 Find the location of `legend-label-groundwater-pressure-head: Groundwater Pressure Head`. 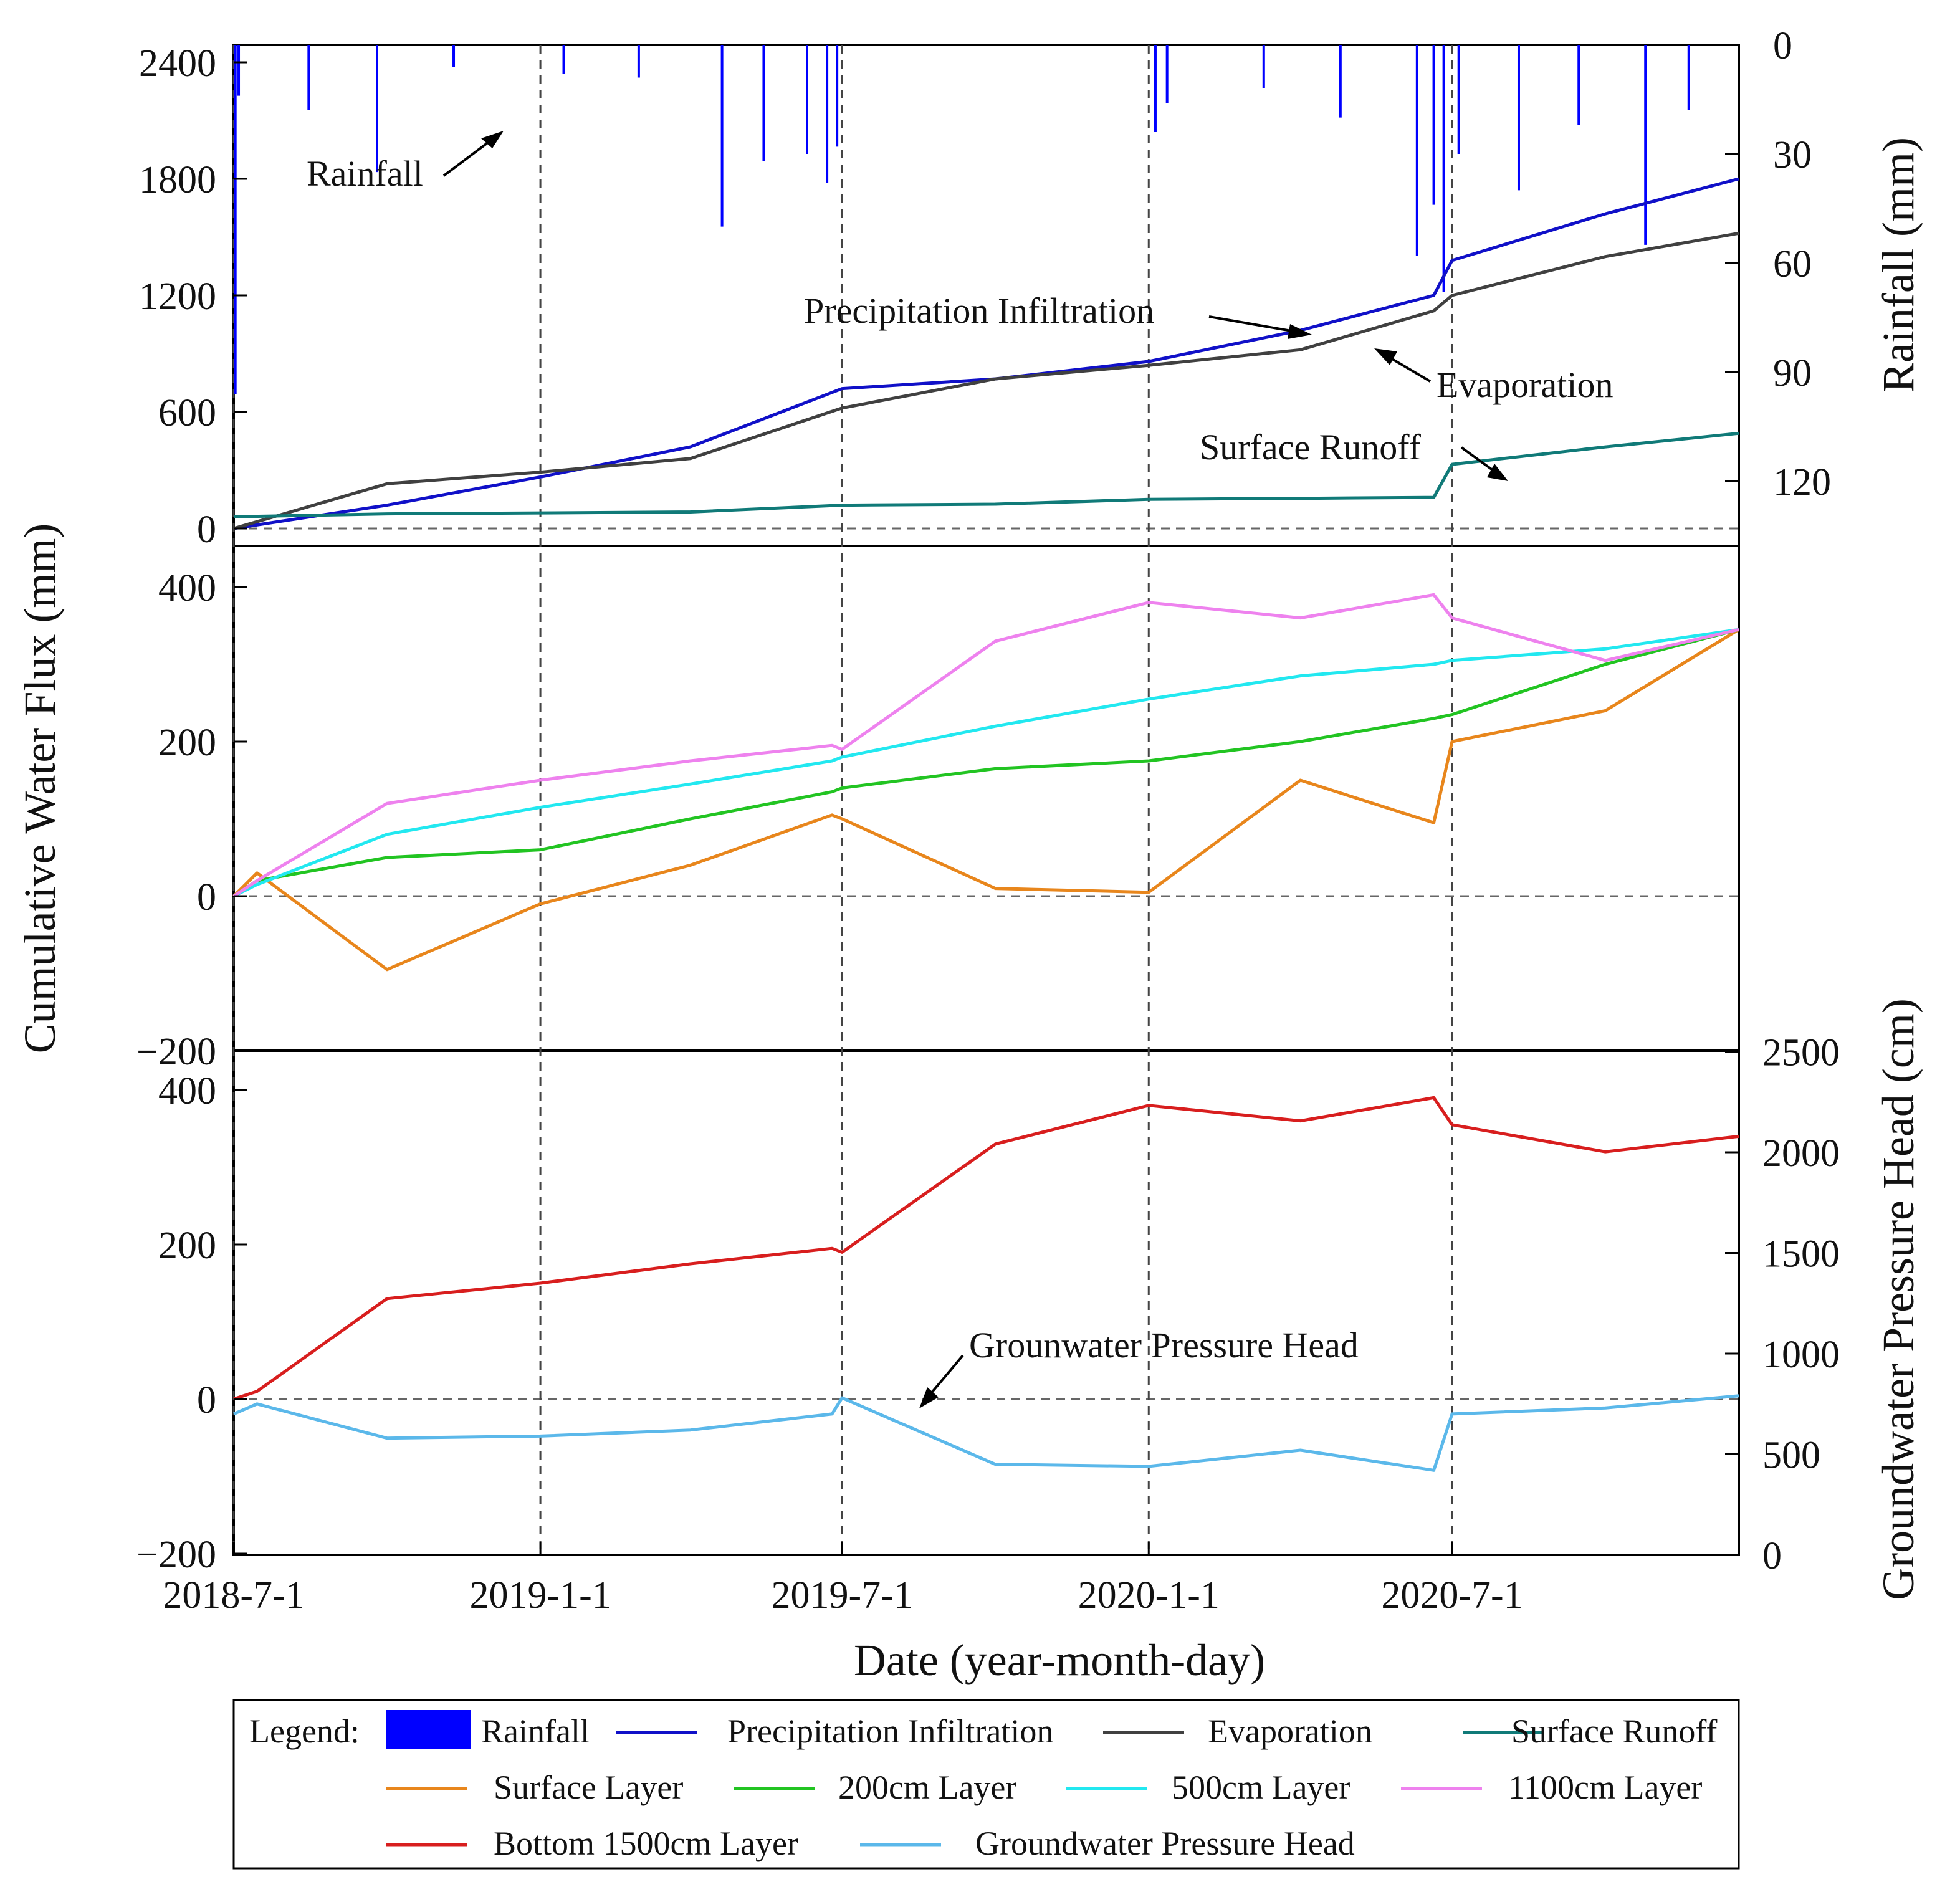

legend-label-groundwater-pressure-head: Groundwater Pressure Head is located at coordinates (1165, 1843).